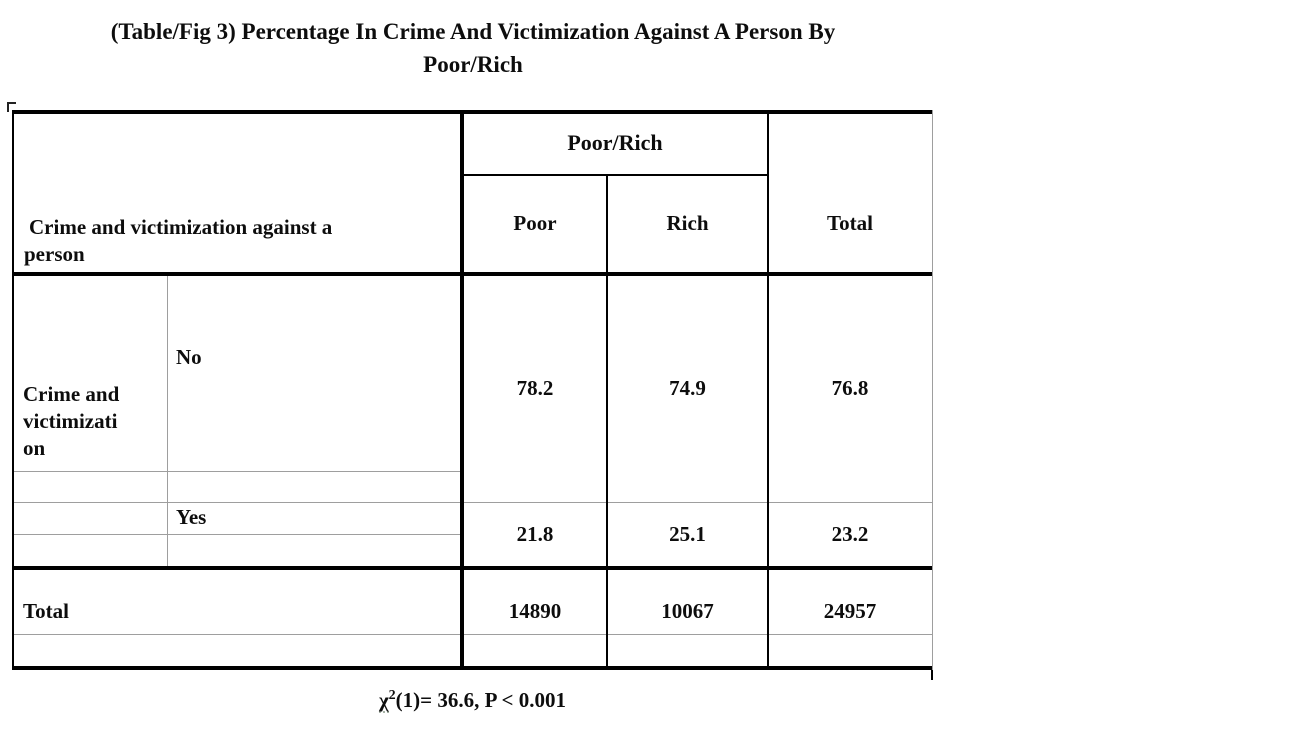 The image size is (1298, 732). I want to click on cursor-tick-bottom-right, so click(932, 674).